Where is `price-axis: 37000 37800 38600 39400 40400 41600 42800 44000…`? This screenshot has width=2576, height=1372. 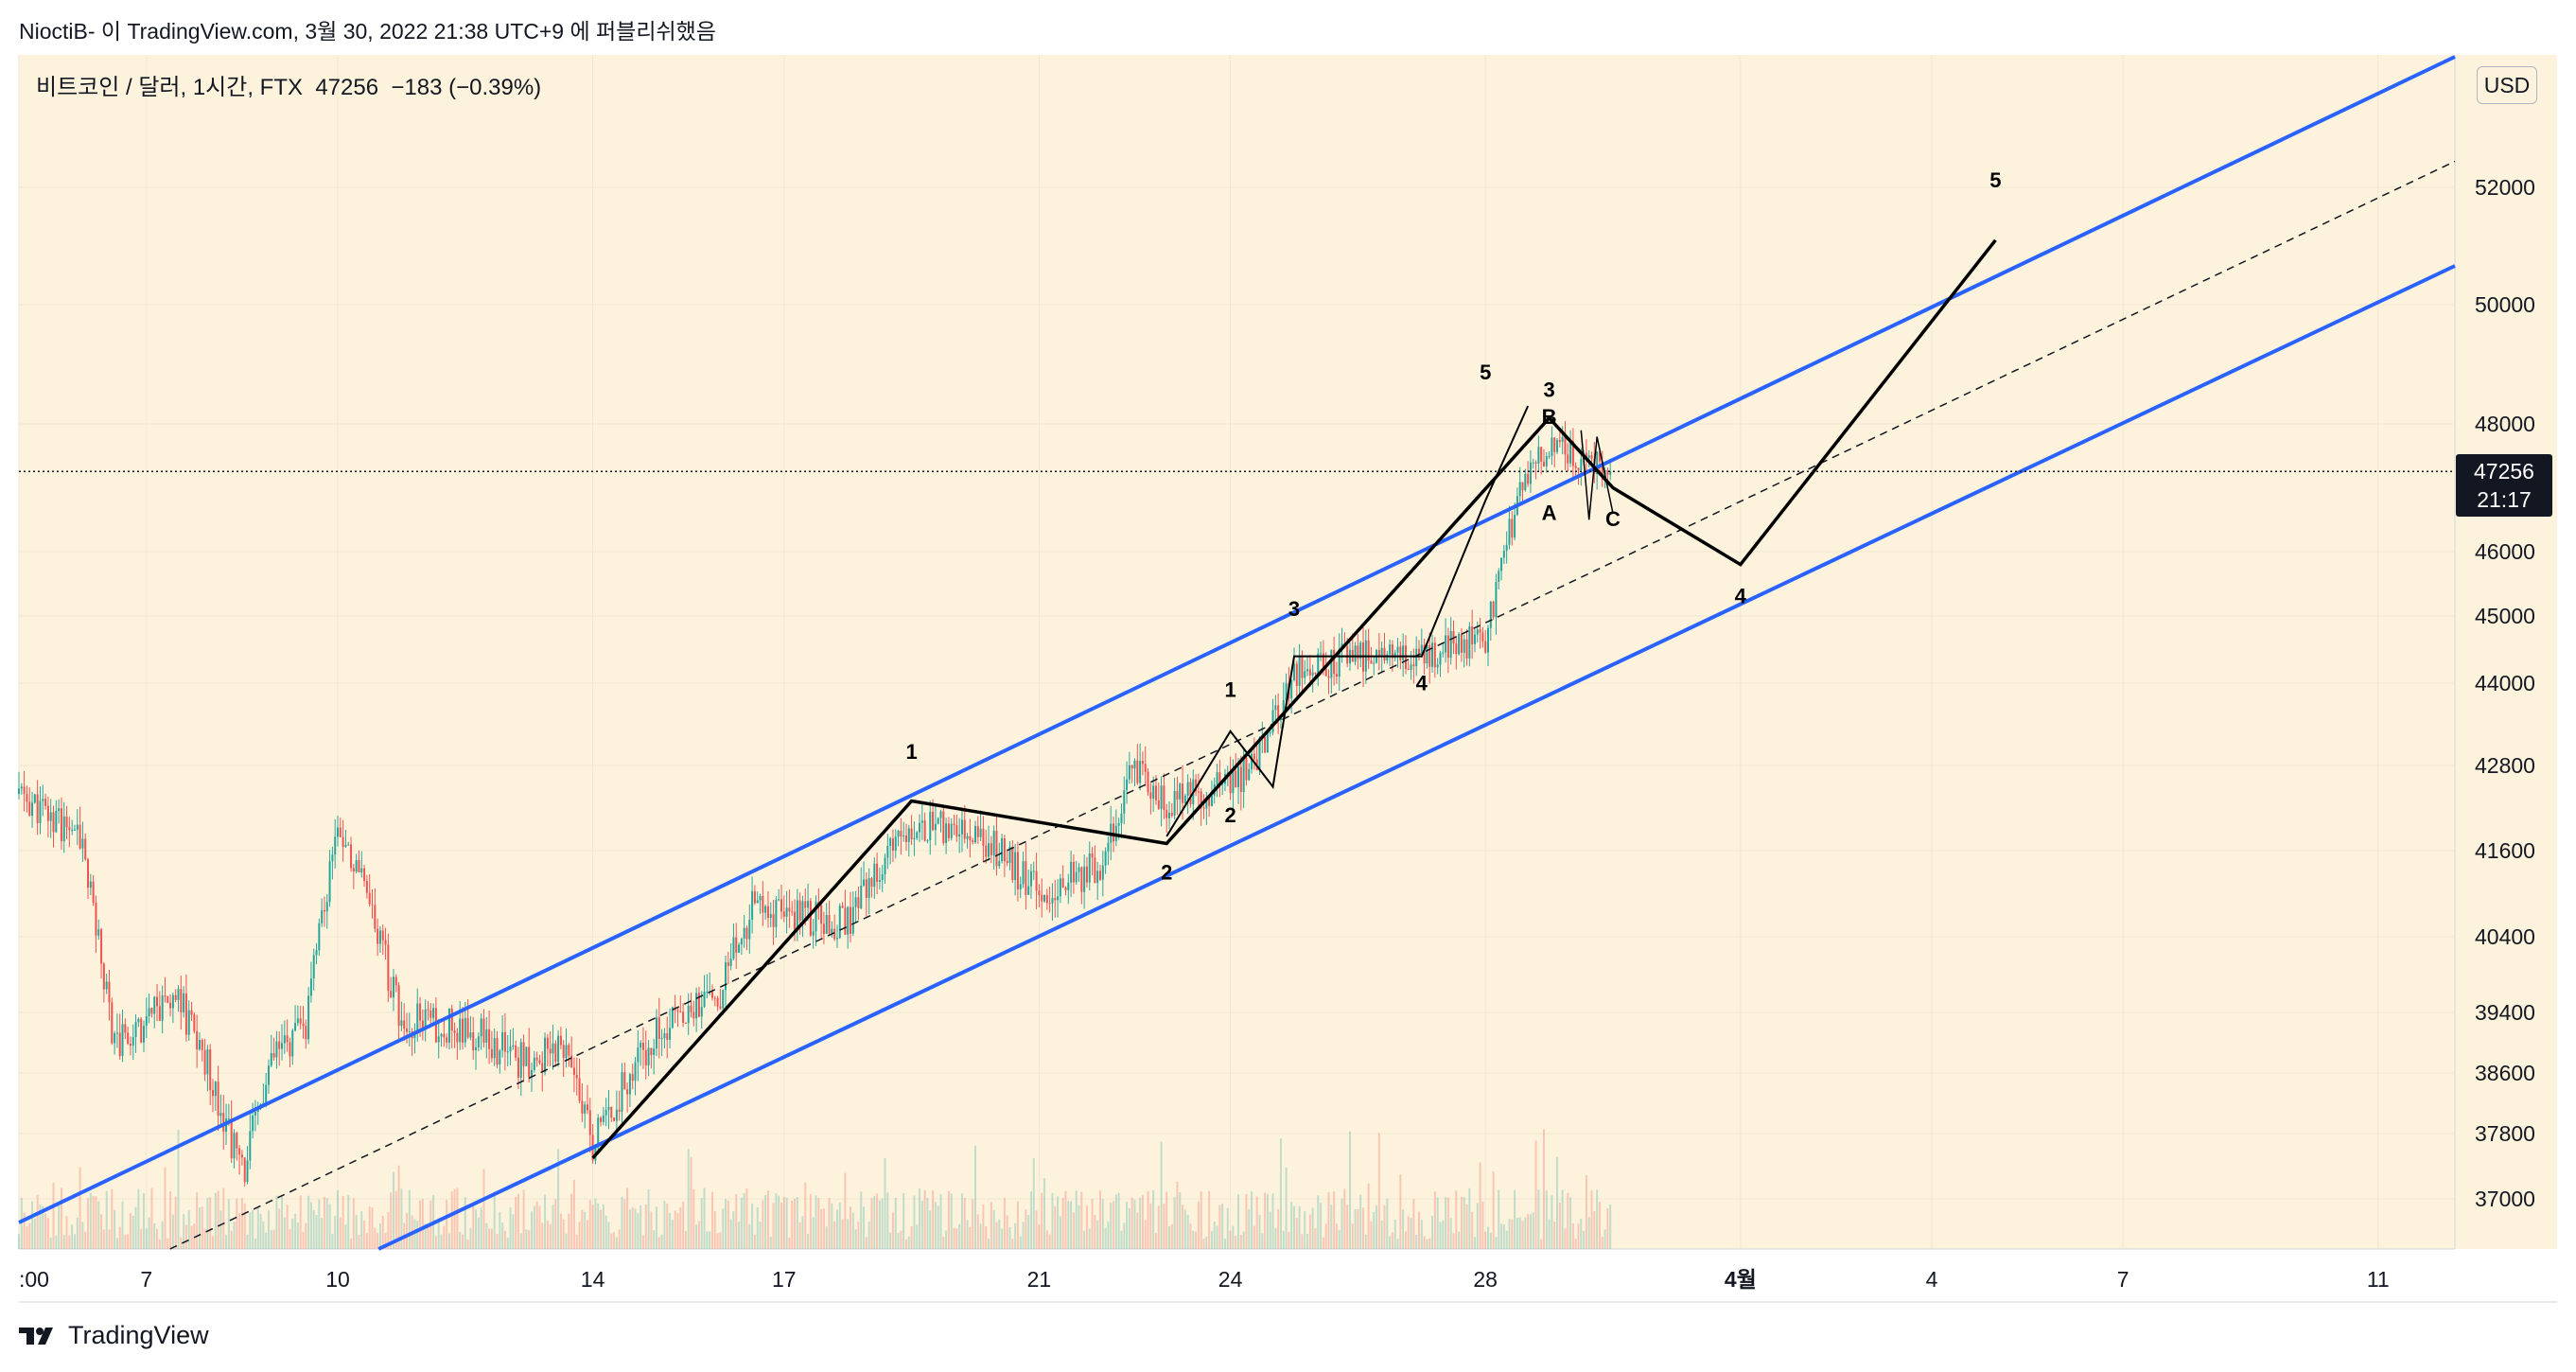
price-axis: 37000 37800 38600 39400 40400 41600 42800 44000… is located at coordinates (2505, 693).